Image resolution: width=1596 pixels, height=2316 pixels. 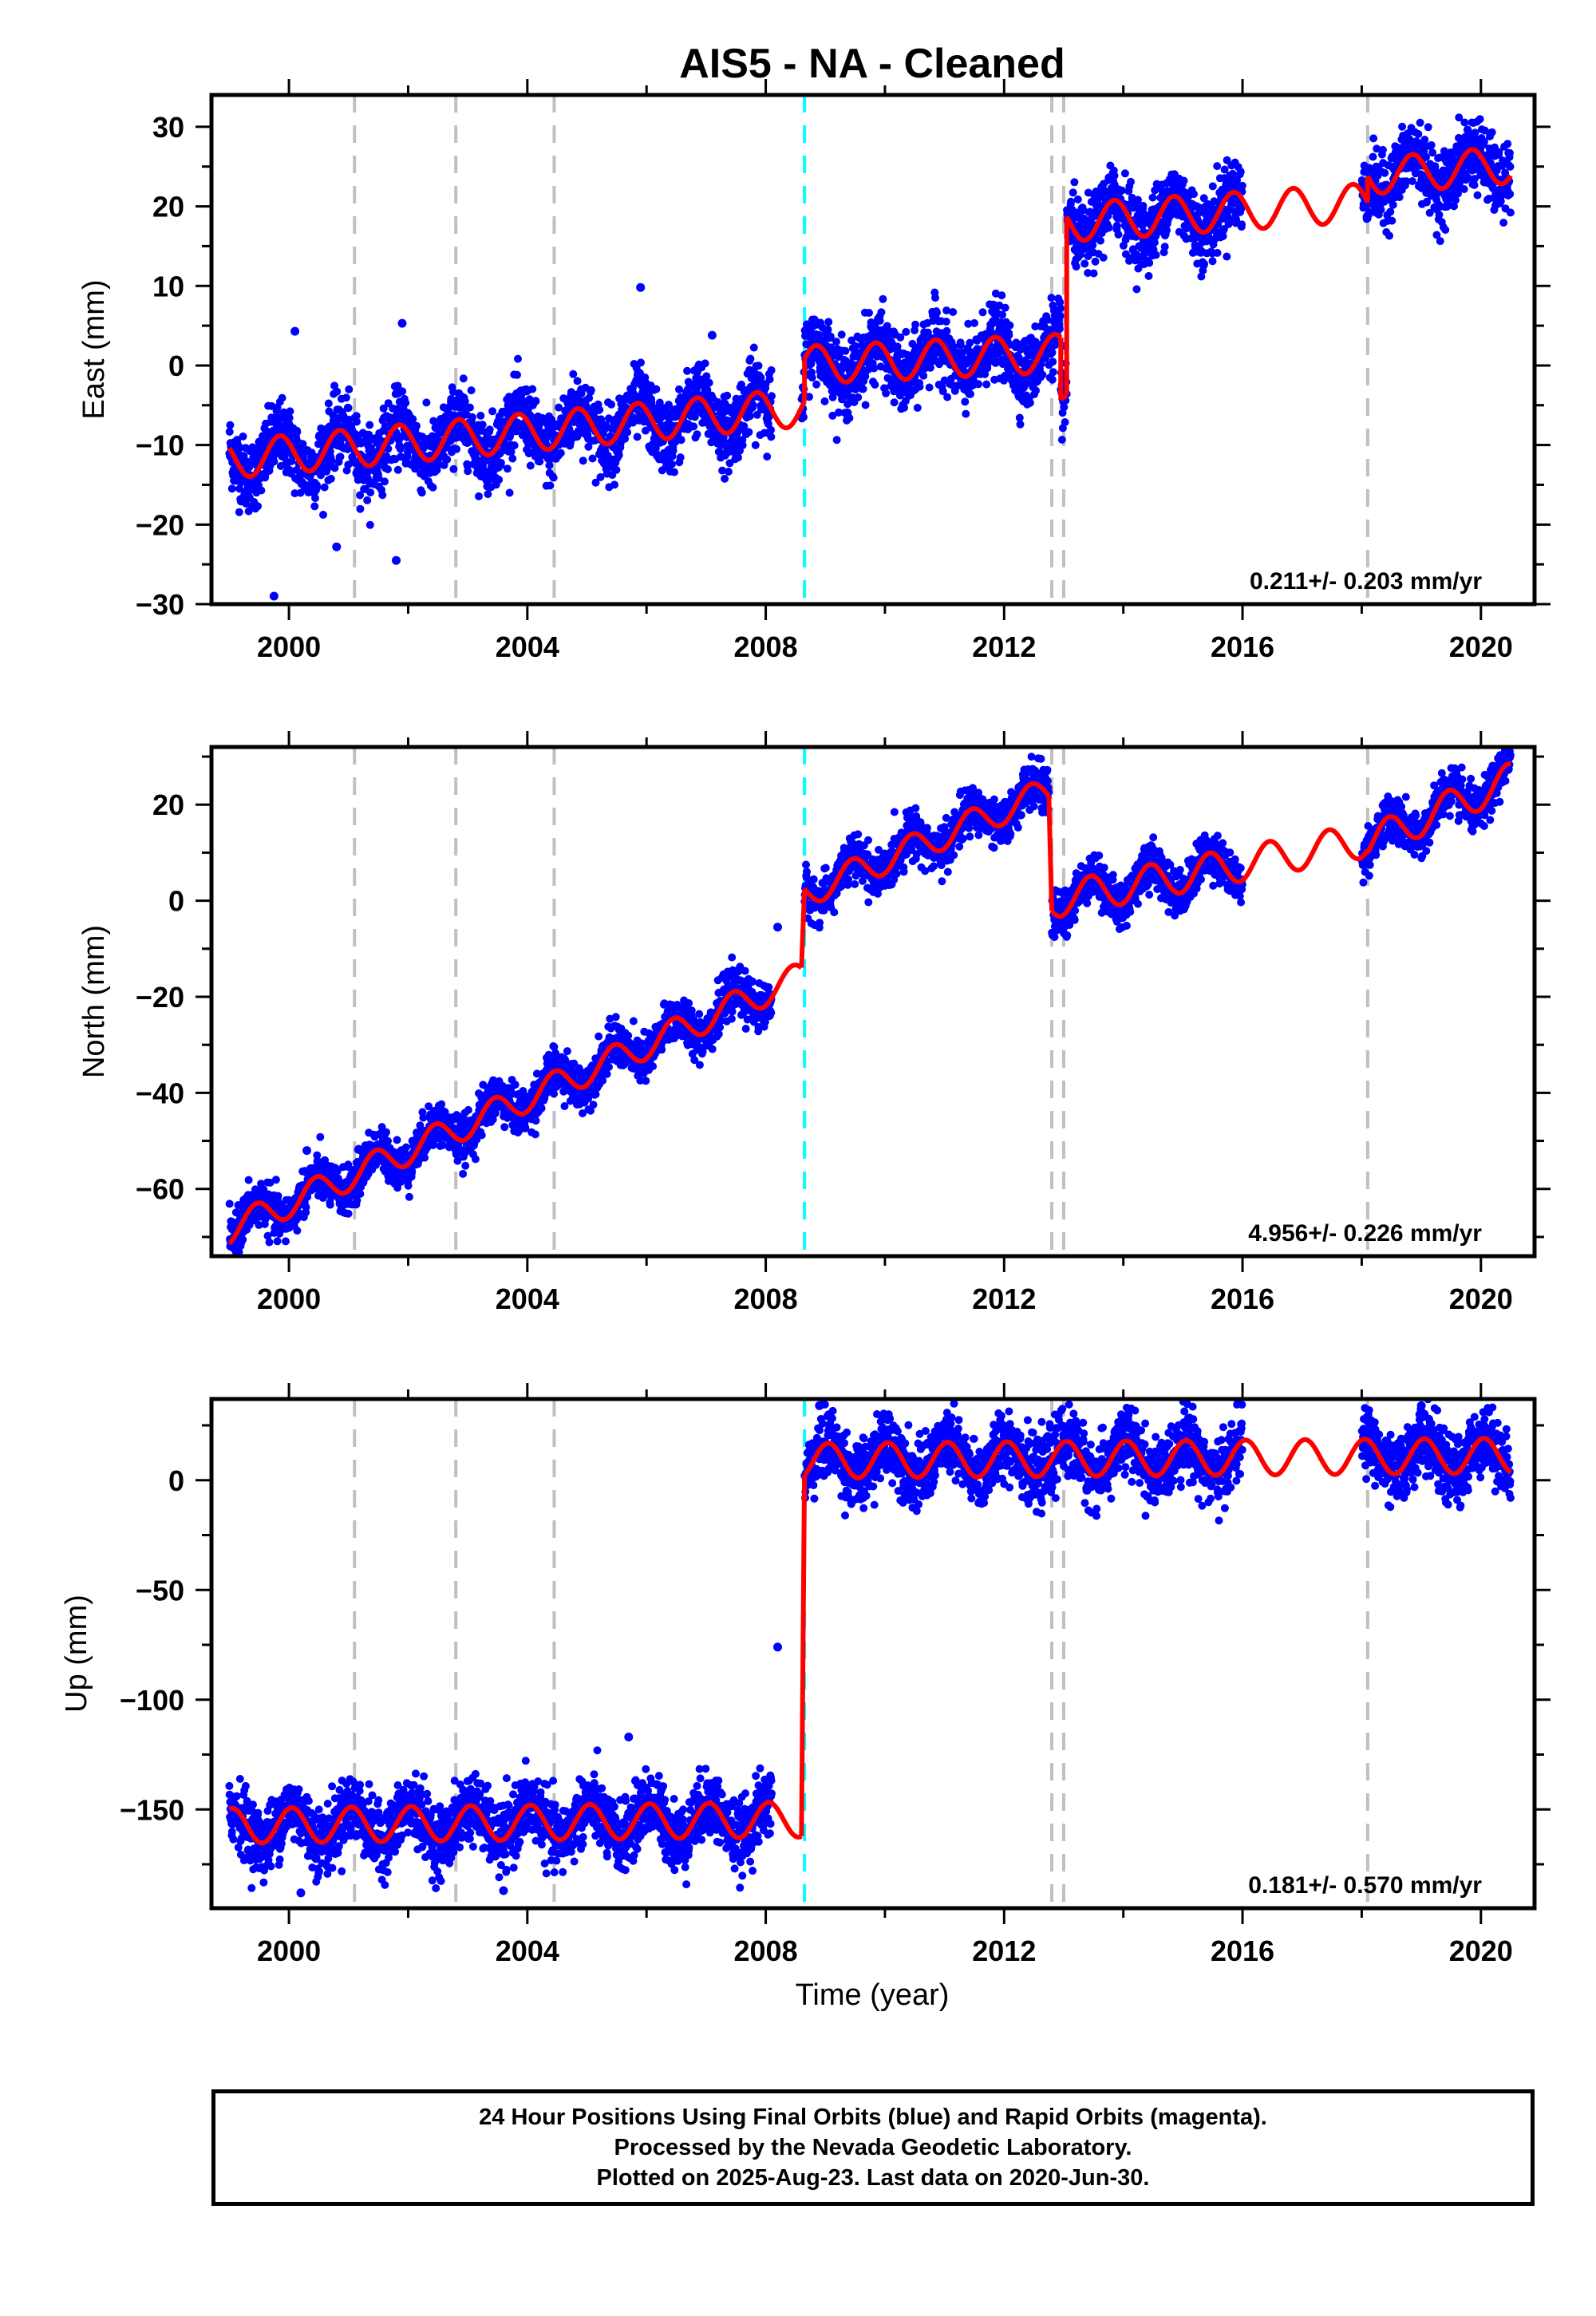 What do you see at coordinates (1365, 1885) in the screenshot?
I see `velocity-rate-label: 0.181+/- 0.570 mm/yr` at bounding box center [1365, 1885].